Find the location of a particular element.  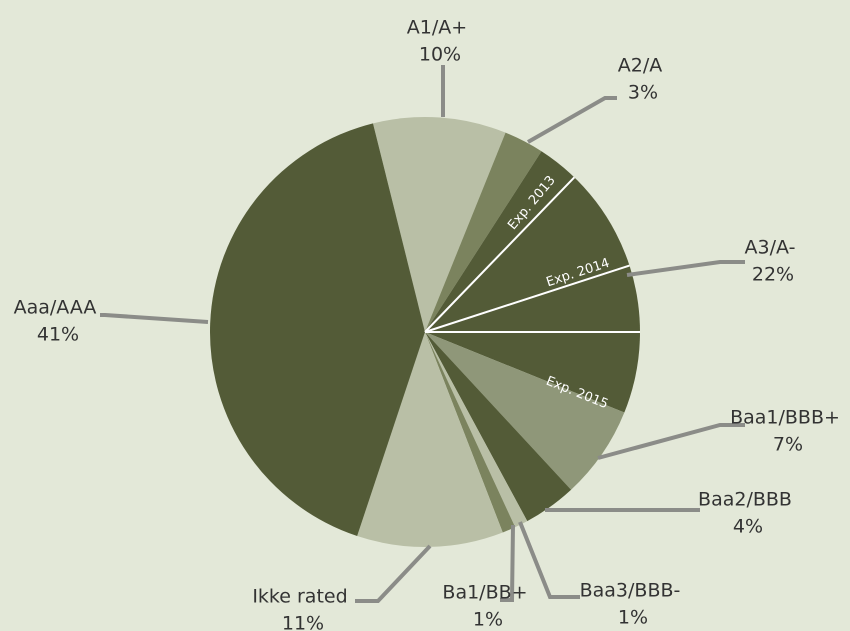

value-label: 11% is located at coordinates (303, 622).